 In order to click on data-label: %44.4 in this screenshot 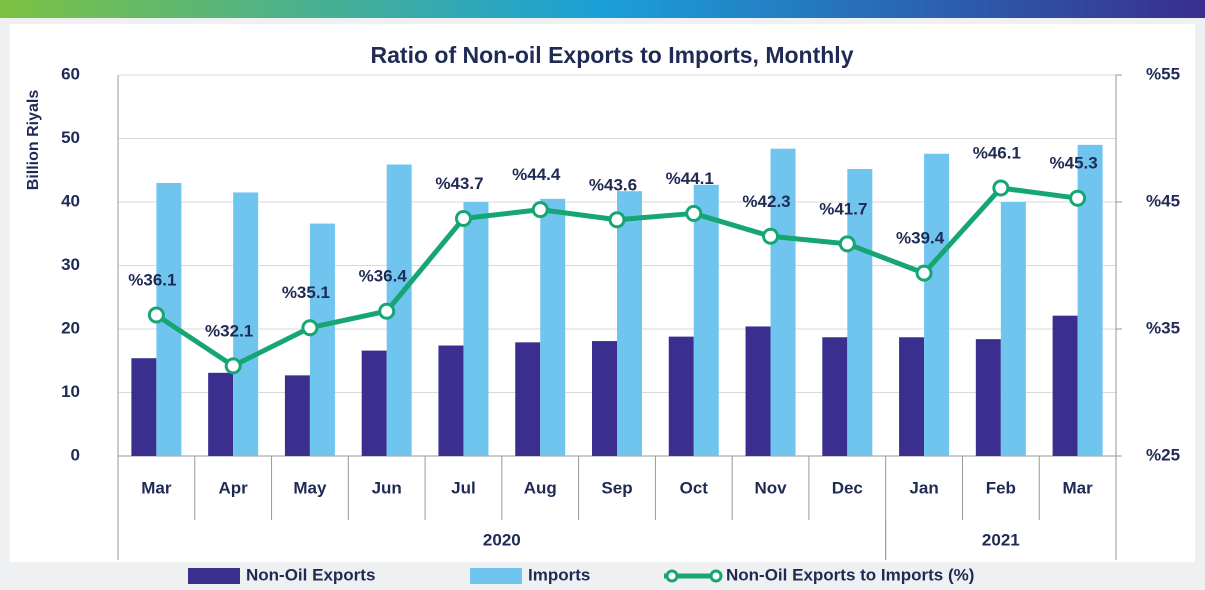, I will do `click(536, 174)`.